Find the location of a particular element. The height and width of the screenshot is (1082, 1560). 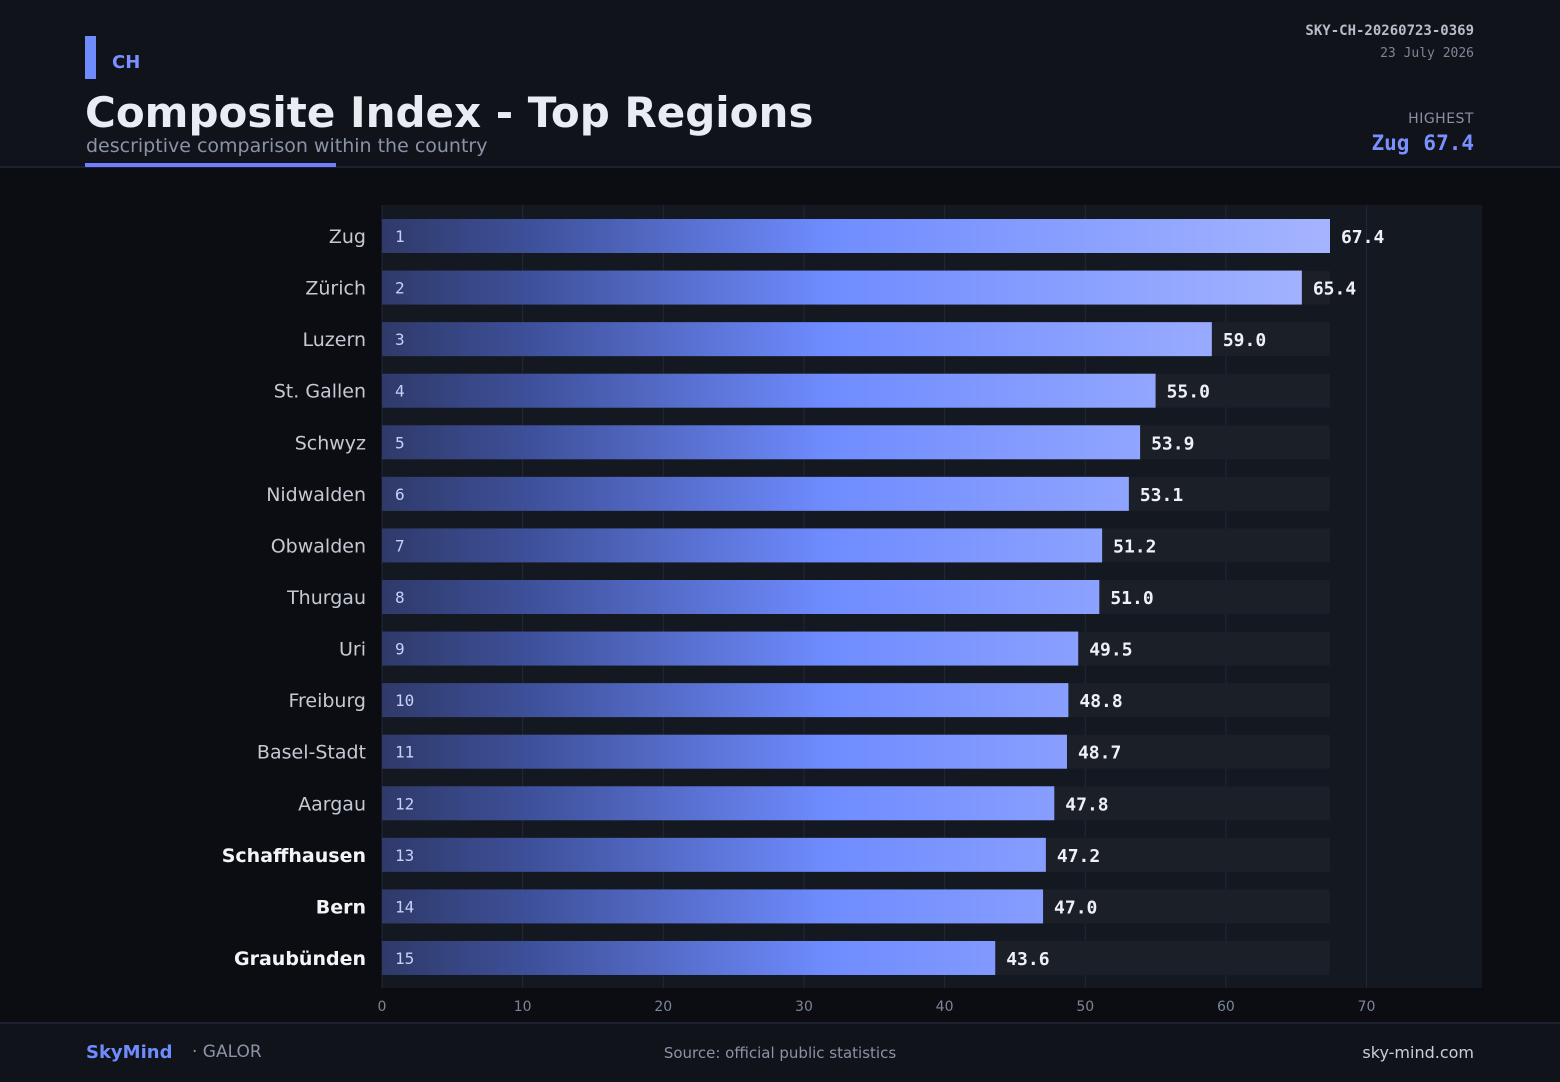

rank-label: 13 is located at coordinates (404, 855).